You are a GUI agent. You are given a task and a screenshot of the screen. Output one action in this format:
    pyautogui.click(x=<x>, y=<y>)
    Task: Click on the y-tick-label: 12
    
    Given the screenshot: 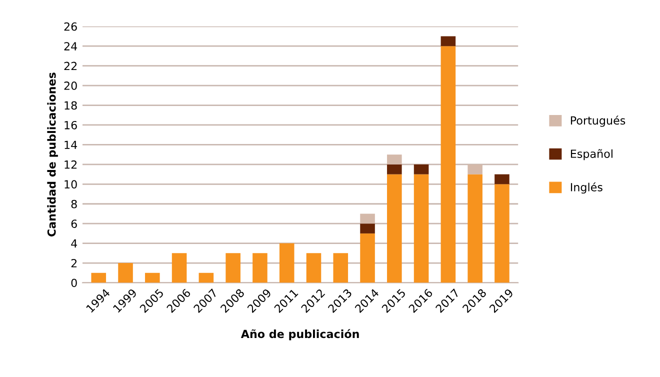 What is the action you would take?
    pyautogui.click(x=70, y=164)
    